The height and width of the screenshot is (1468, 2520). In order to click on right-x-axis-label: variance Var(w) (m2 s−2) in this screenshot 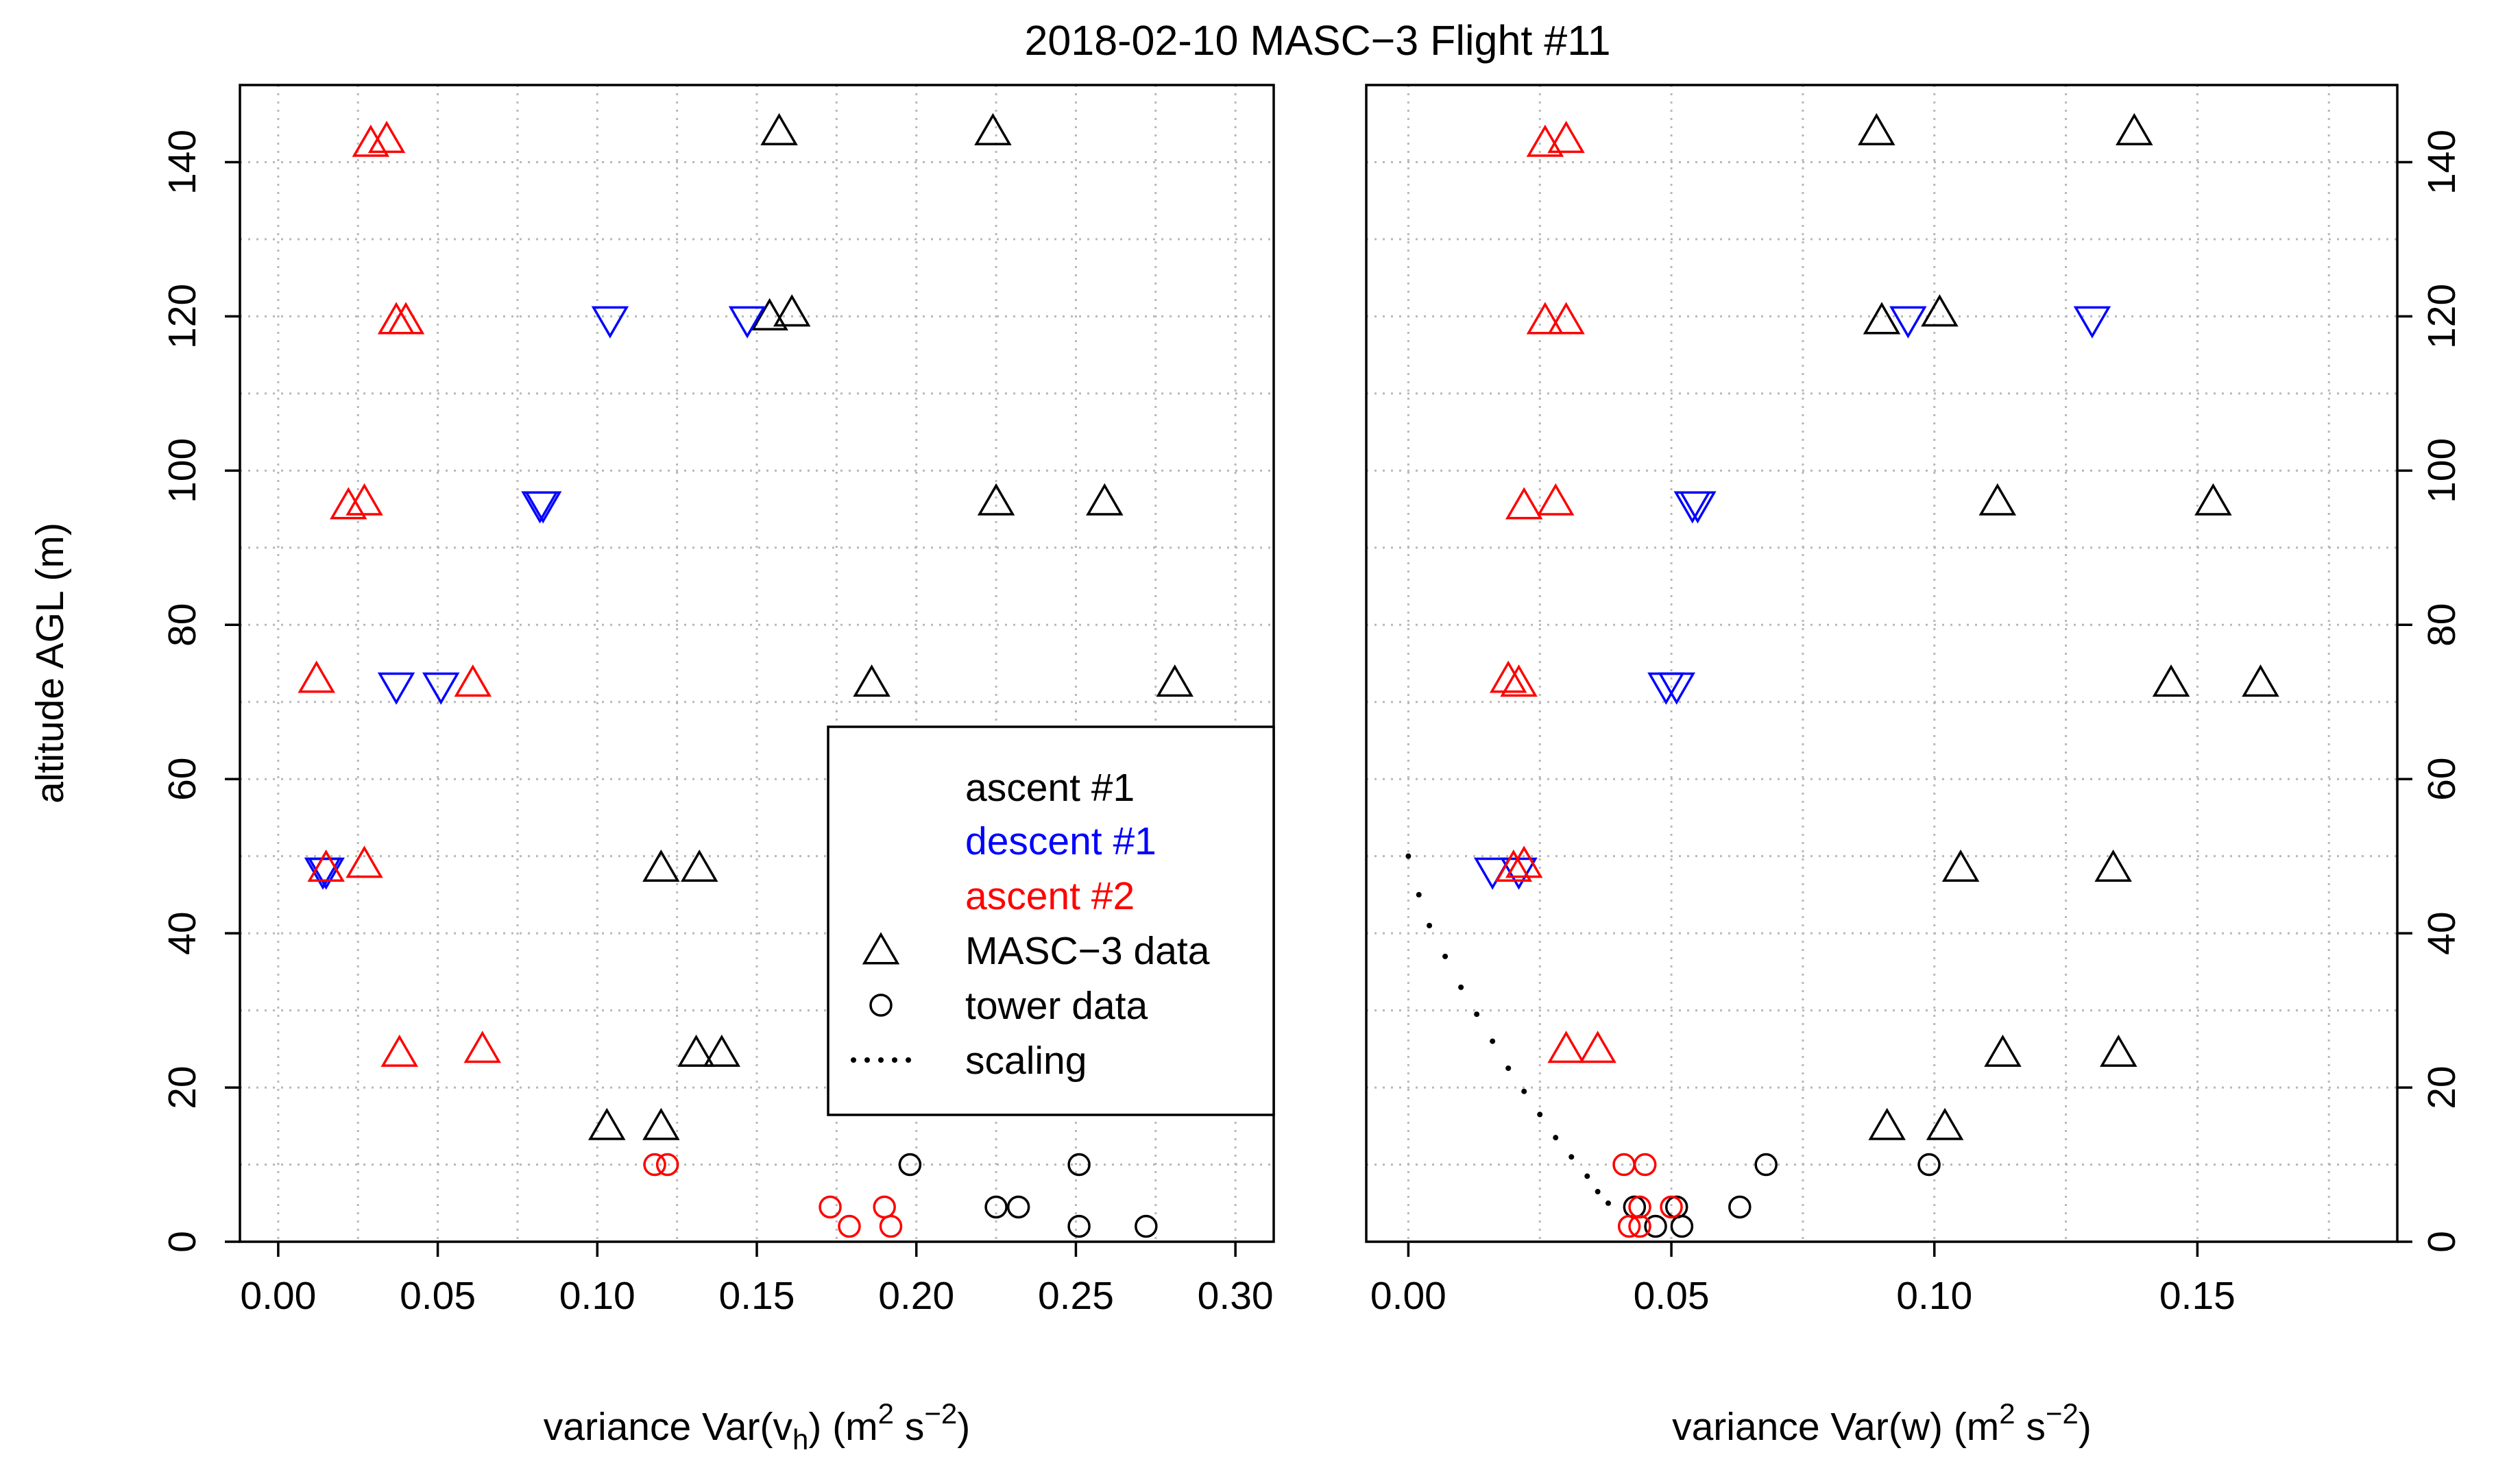, I will do `click(1882, 1423)`.